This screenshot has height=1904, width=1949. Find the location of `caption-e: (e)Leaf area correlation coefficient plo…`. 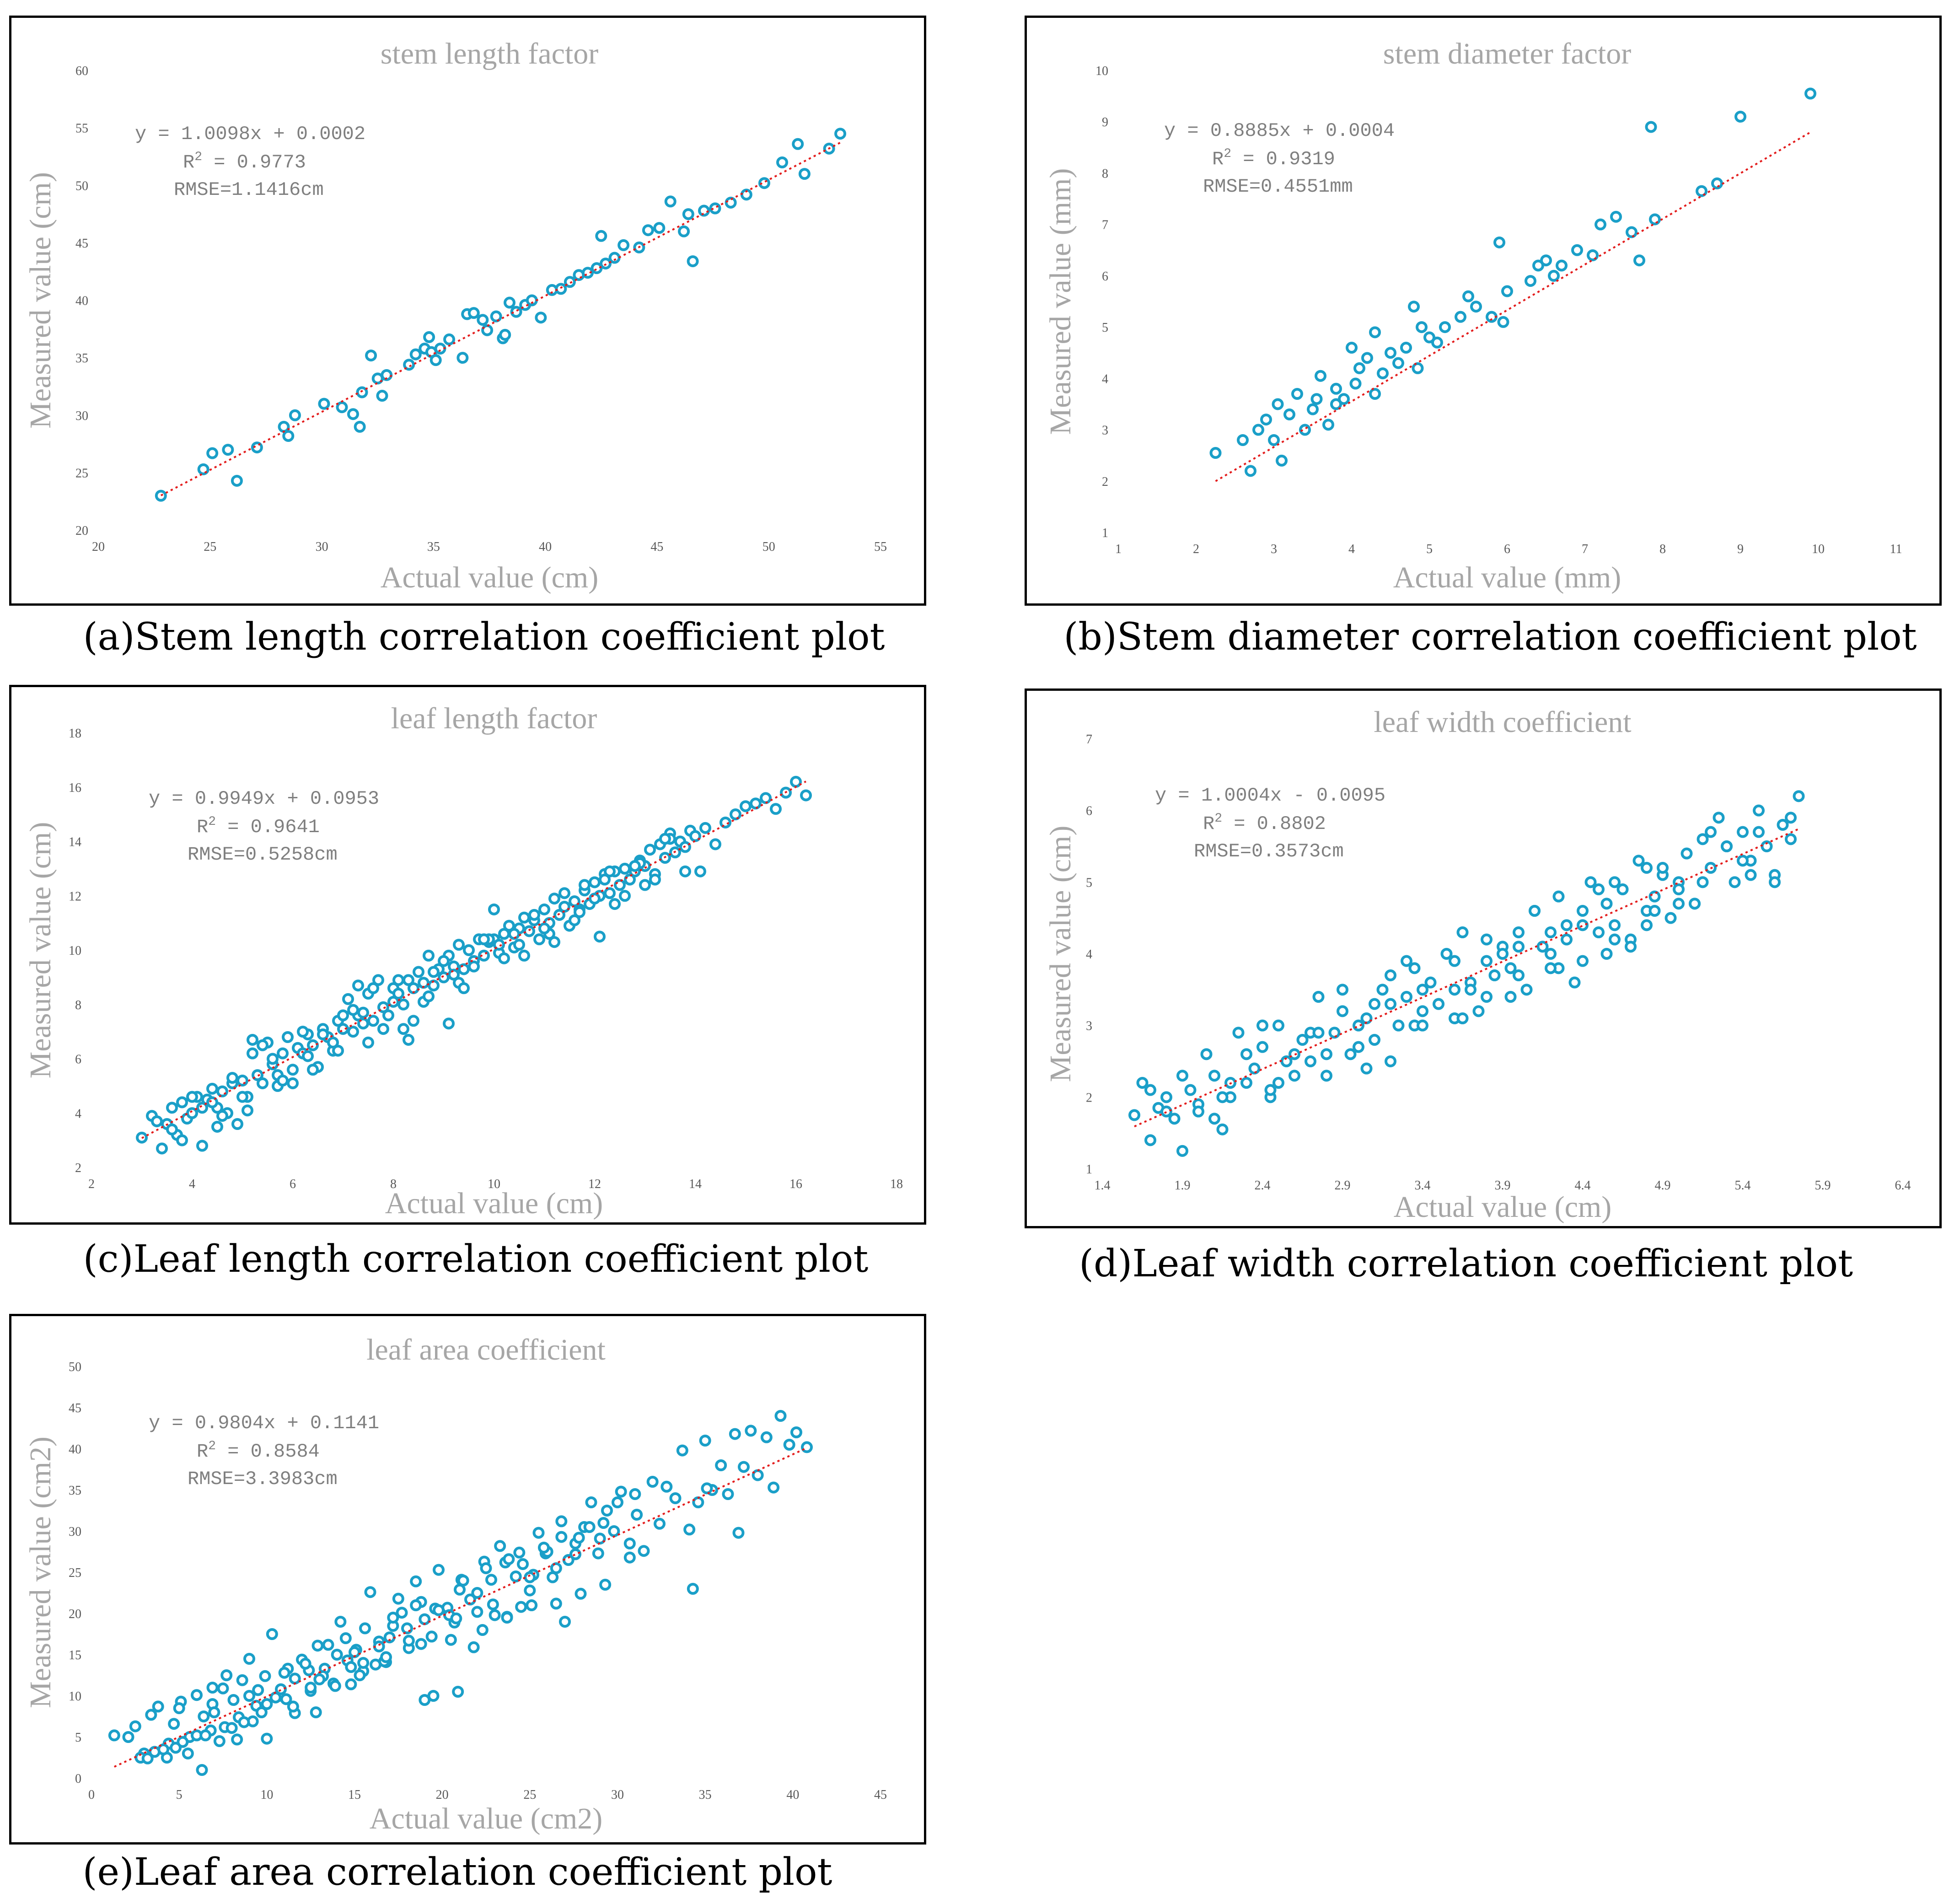

caption-e: (e)Leaf area correlation coefficient plo… is located at coordinates (457, 1872).